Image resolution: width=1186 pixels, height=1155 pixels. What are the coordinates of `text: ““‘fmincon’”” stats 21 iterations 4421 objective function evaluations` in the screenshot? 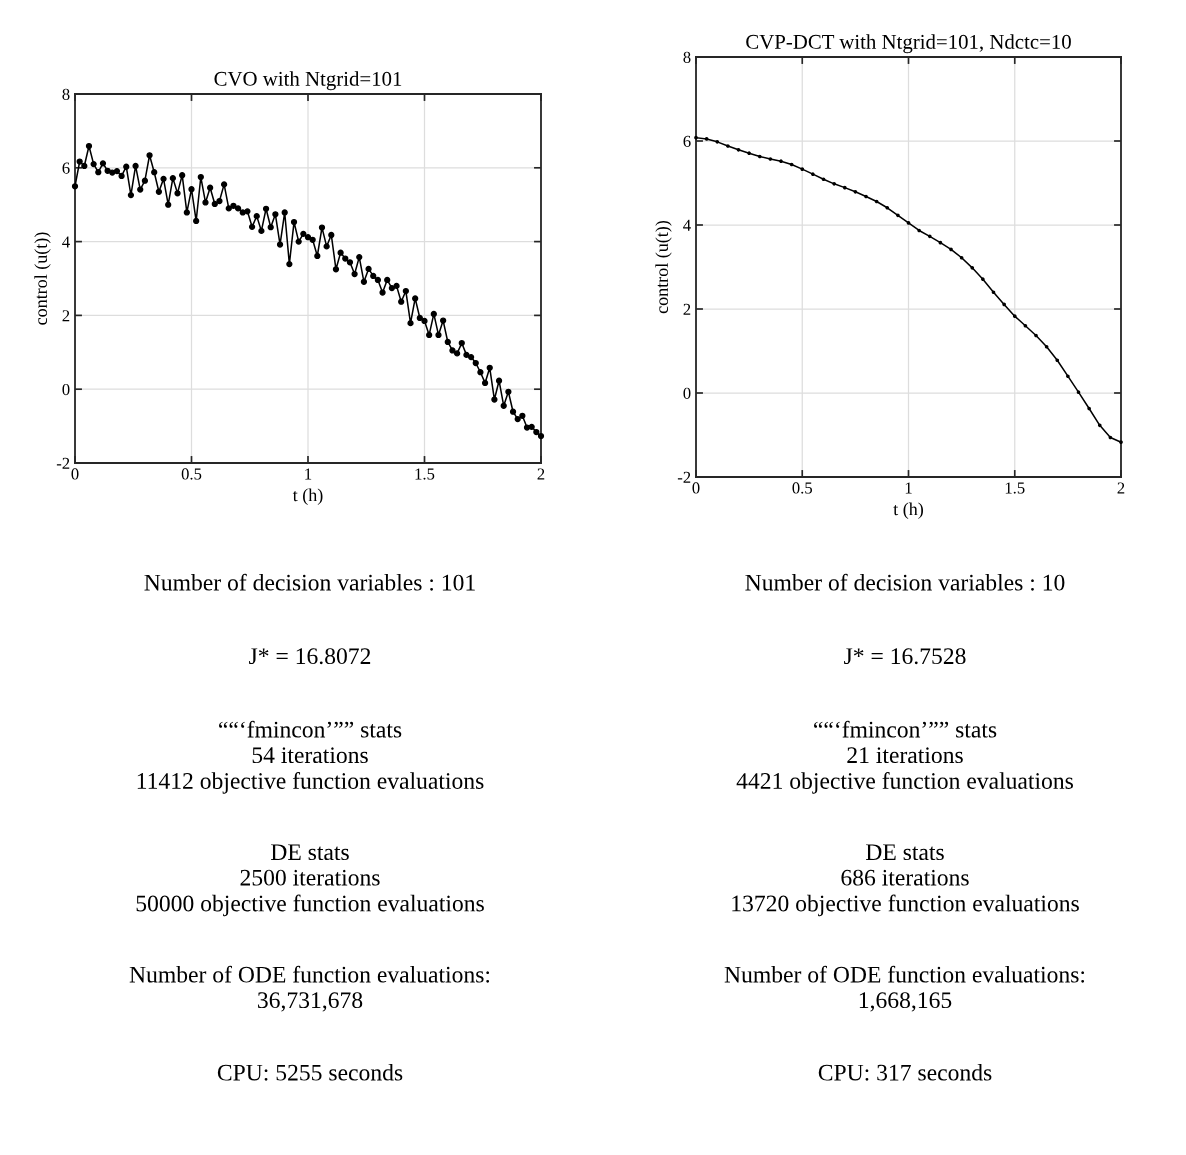 It's located at (904, 757).